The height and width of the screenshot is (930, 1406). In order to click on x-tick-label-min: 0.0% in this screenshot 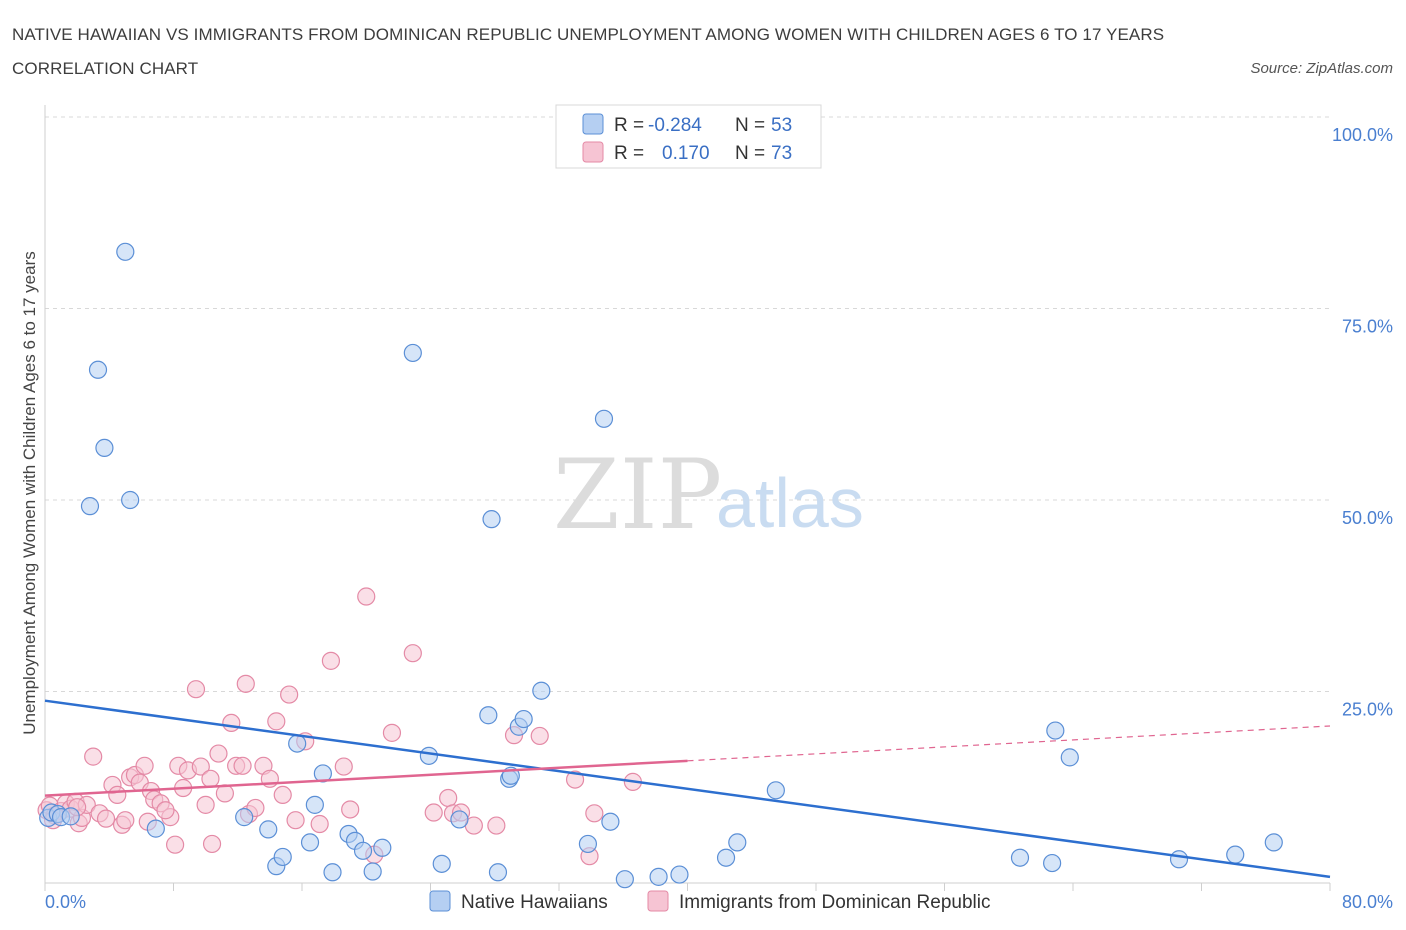, I will do `click(65, 902)`.